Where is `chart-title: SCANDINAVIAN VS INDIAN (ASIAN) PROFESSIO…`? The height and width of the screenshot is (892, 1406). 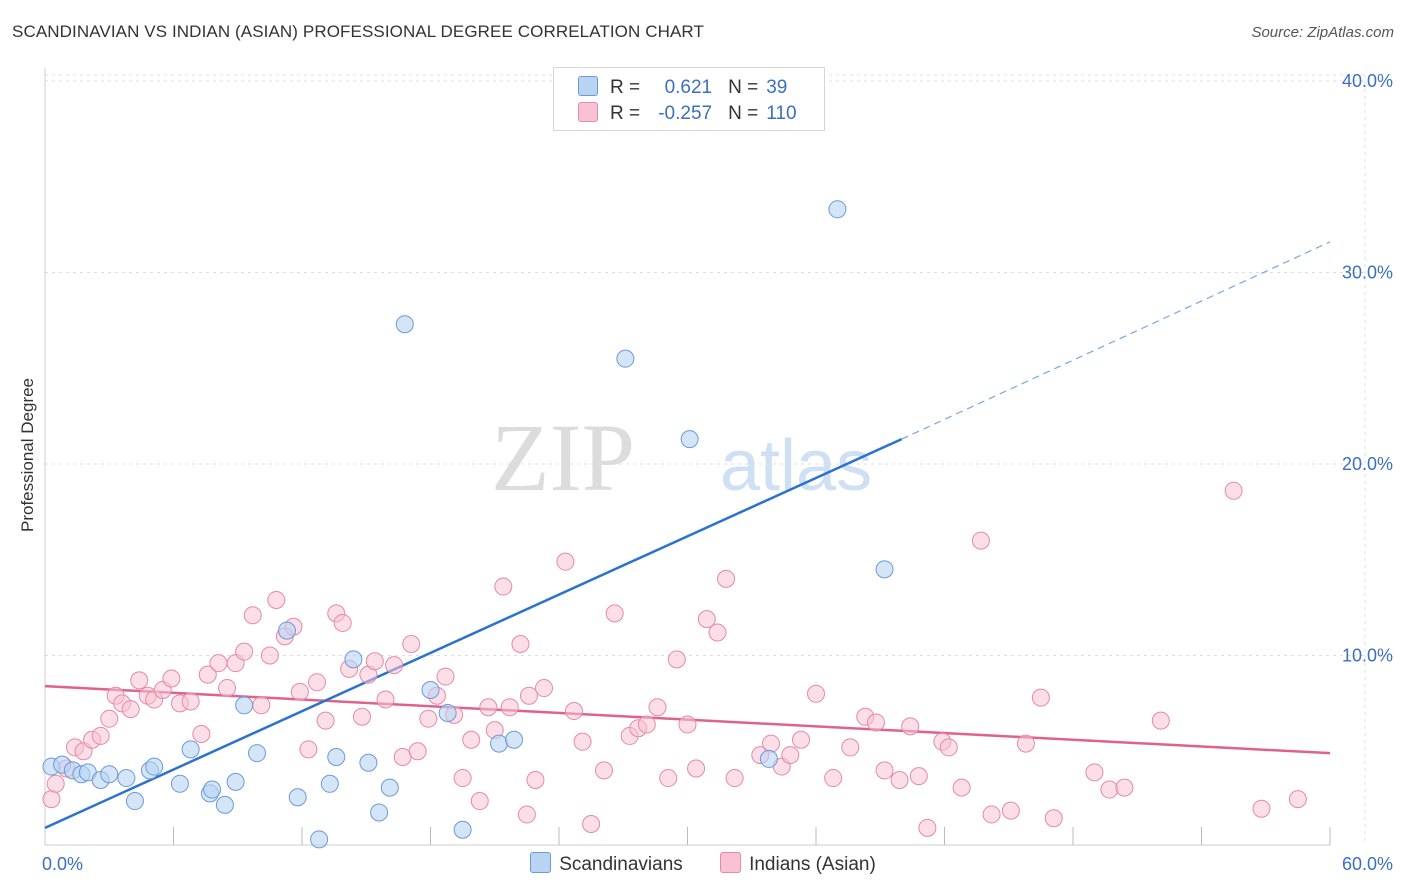
chart-title: SCANDINAVIAN VS INDIAN (ASIAN) PROFESSIO… is located at coordinates (358, 31).